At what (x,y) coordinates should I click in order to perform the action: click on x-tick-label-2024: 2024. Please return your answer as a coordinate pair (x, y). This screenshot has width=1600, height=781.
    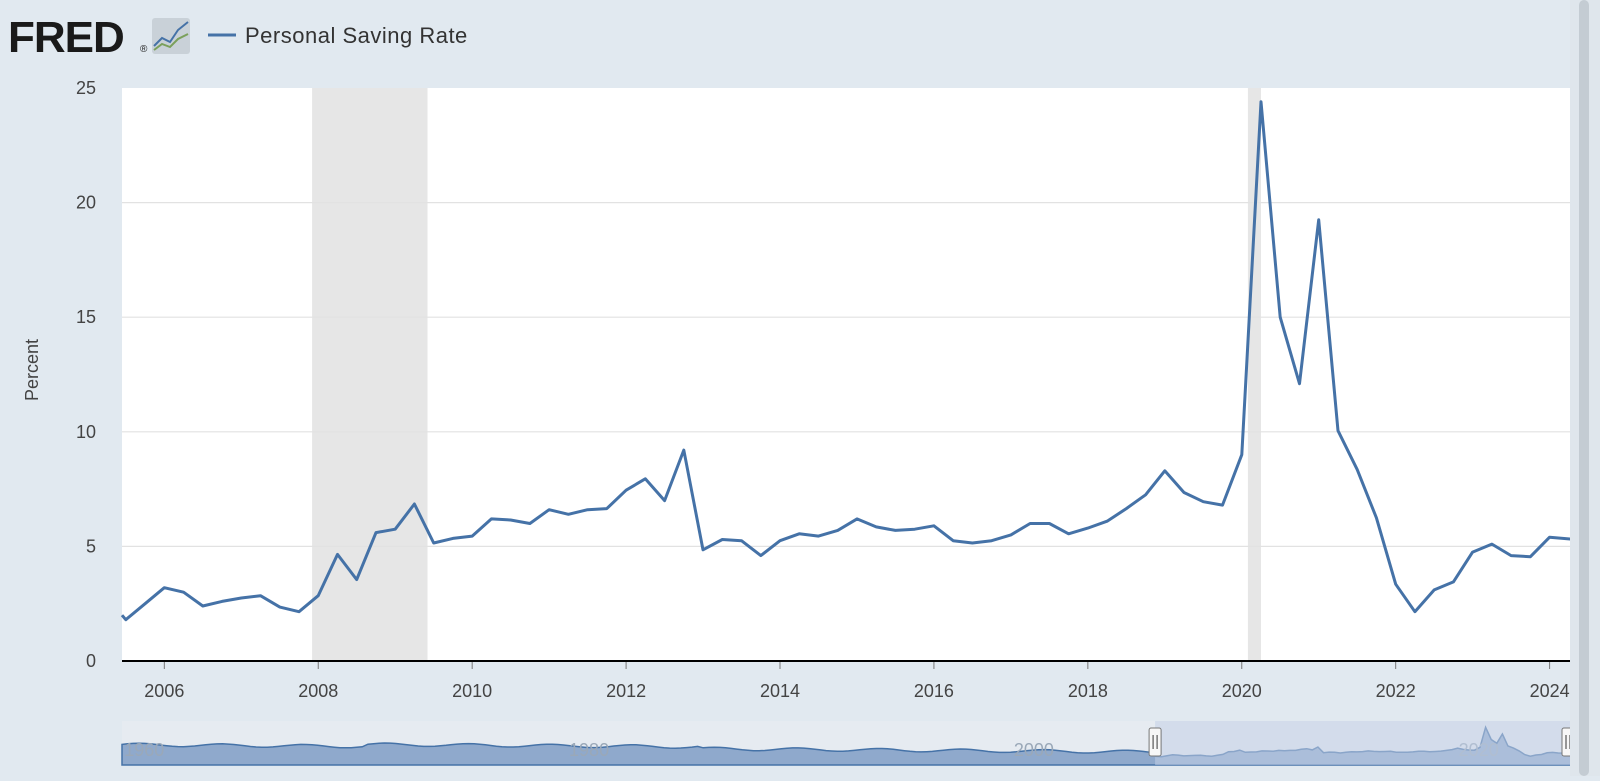
    Looking at the image, I should click on (1550, 691).